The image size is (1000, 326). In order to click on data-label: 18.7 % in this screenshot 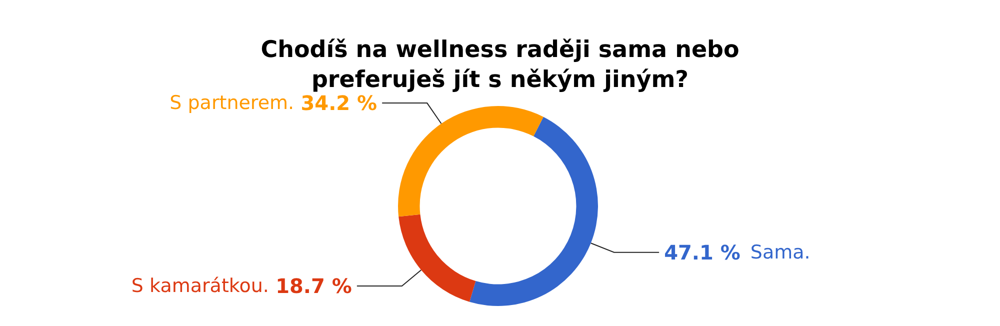, I will do `click(314, 286)`.